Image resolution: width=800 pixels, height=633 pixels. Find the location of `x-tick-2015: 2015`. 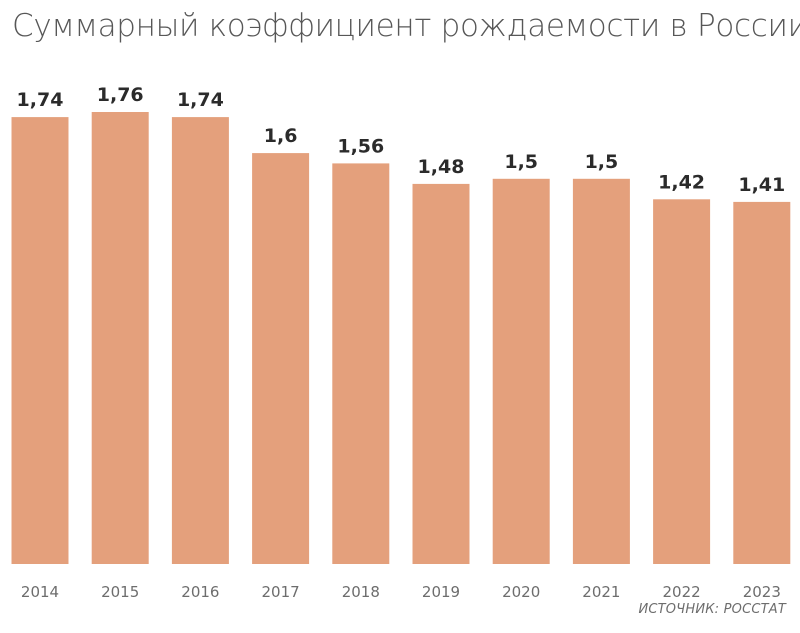

x-tick-2015: 2015 is located at coordinates (120, 592).